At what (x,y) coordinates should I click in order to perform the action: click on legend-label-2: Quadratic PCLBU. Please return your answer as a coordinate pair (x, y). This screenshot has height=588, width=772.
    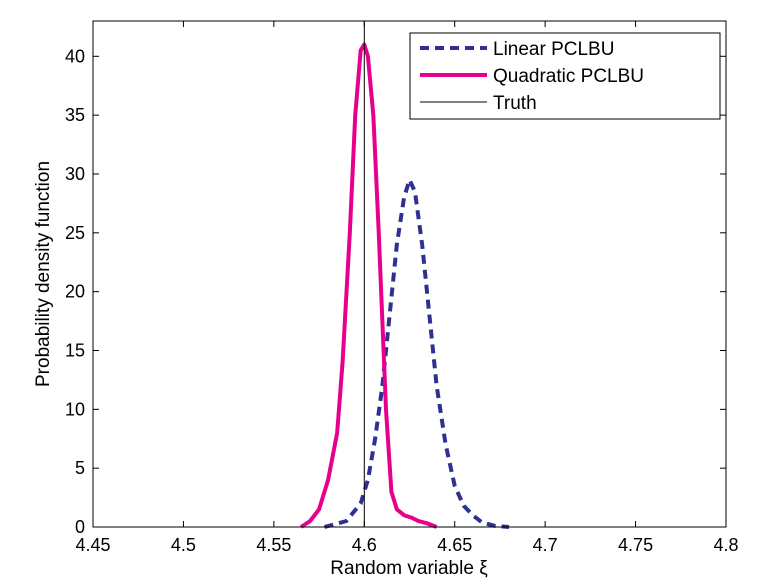
    Looking at the image, I should click on (568, 76).